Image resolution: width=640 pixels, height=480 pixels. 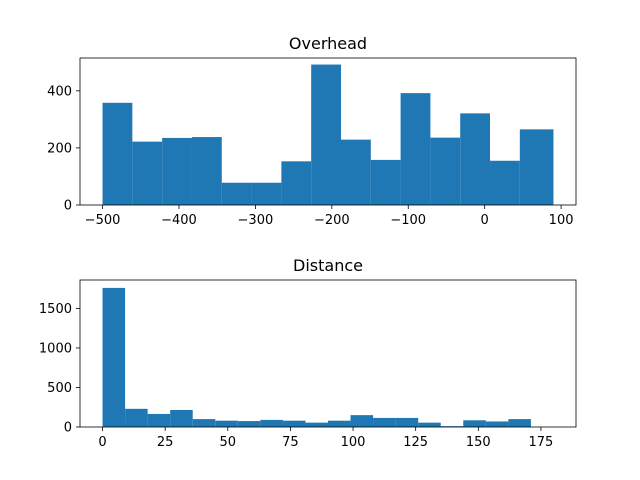 I want to click on x-tick-label: 125, so click(x=415, y=442).